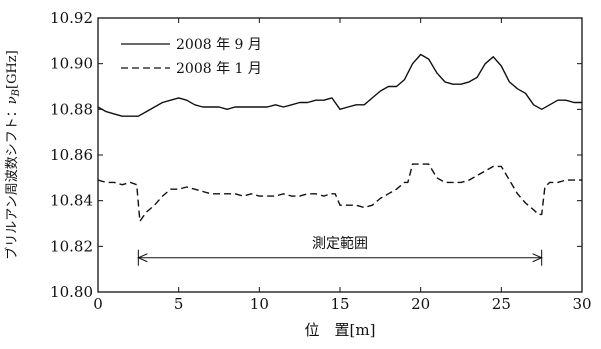 The image size is (601, 349). Describe the element at coordinates (12, 100) in the screenshot. I see `y-axis-label-symbol: ν` at that location.